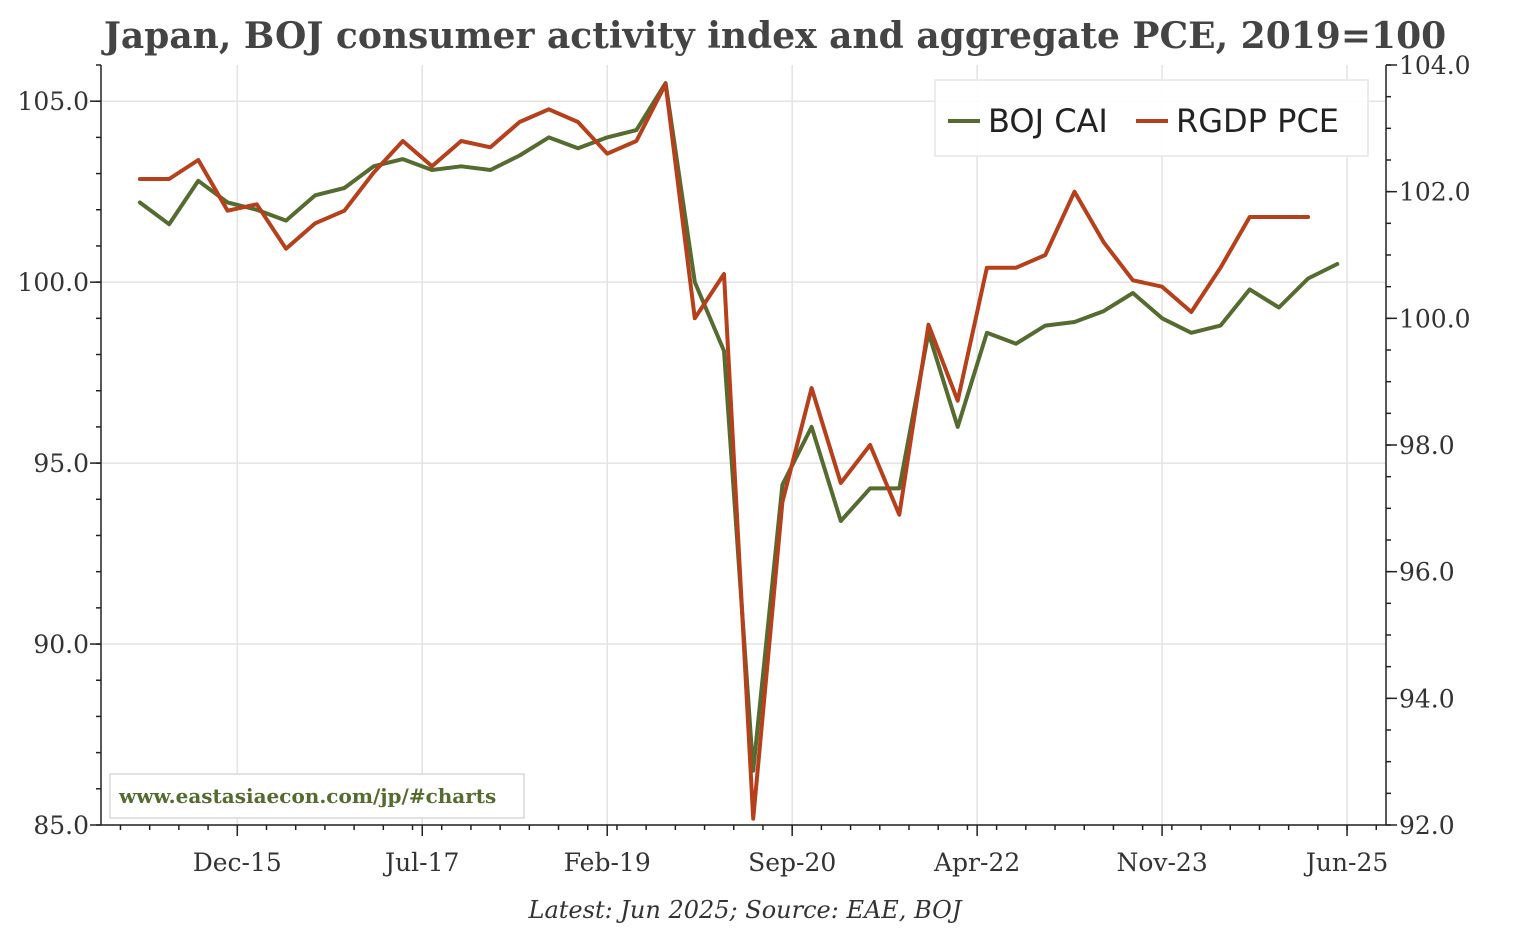 This screenshot has height=930, width=1534. I want to click on left-tick-label: 85.0, so click(61, 825).